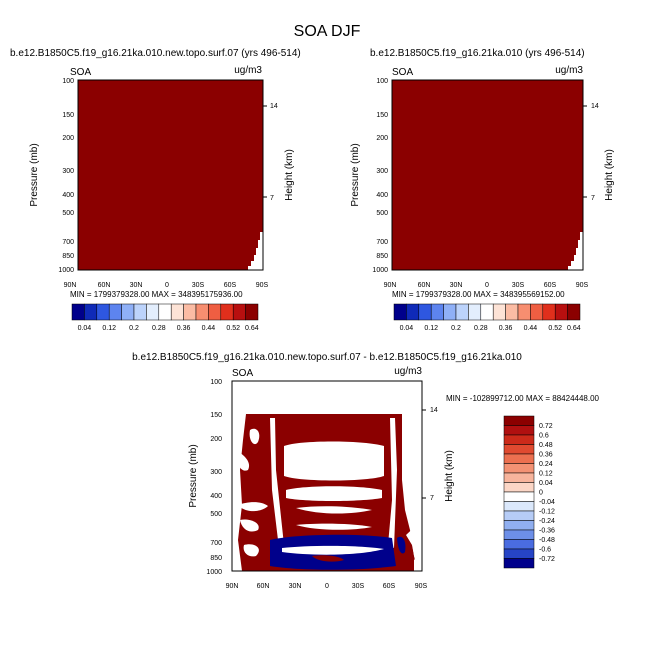 The height and width of the screenshot is (654, 654). What do you see at coordinates (252, 328) in the screenshot?
I see `panel-1-colorbar-label: 0.64` at bounding box center [252, 328].